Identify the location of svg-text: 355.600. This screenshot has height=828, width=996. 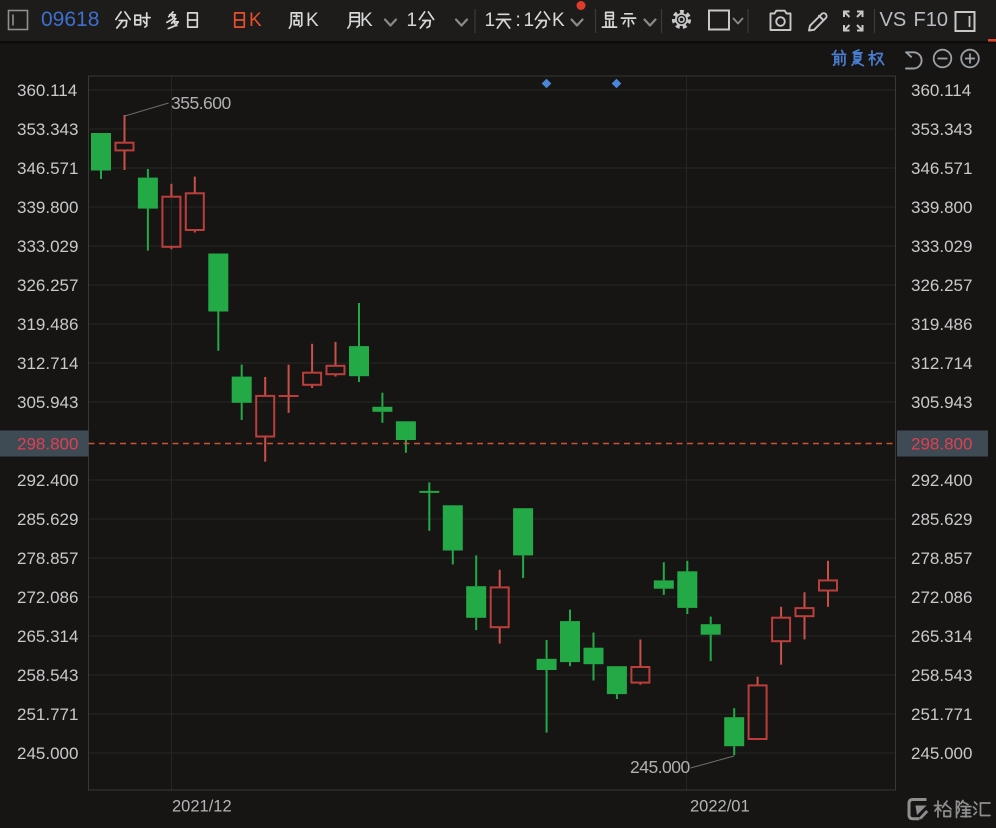
(201, 103).